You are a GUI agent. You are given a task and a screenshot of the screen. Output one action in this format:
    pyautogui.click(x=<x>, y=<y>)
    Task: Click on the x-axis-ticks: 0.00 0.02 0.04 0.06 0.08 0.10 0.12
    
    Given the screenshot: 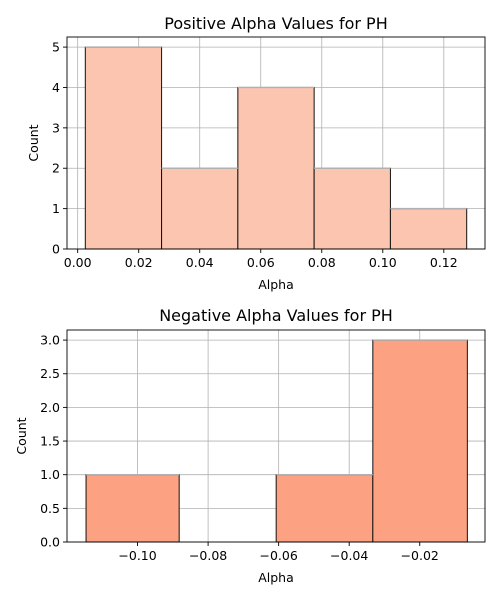 What is the action you would take?
    pyautogui.click(x=261, y=259)
    